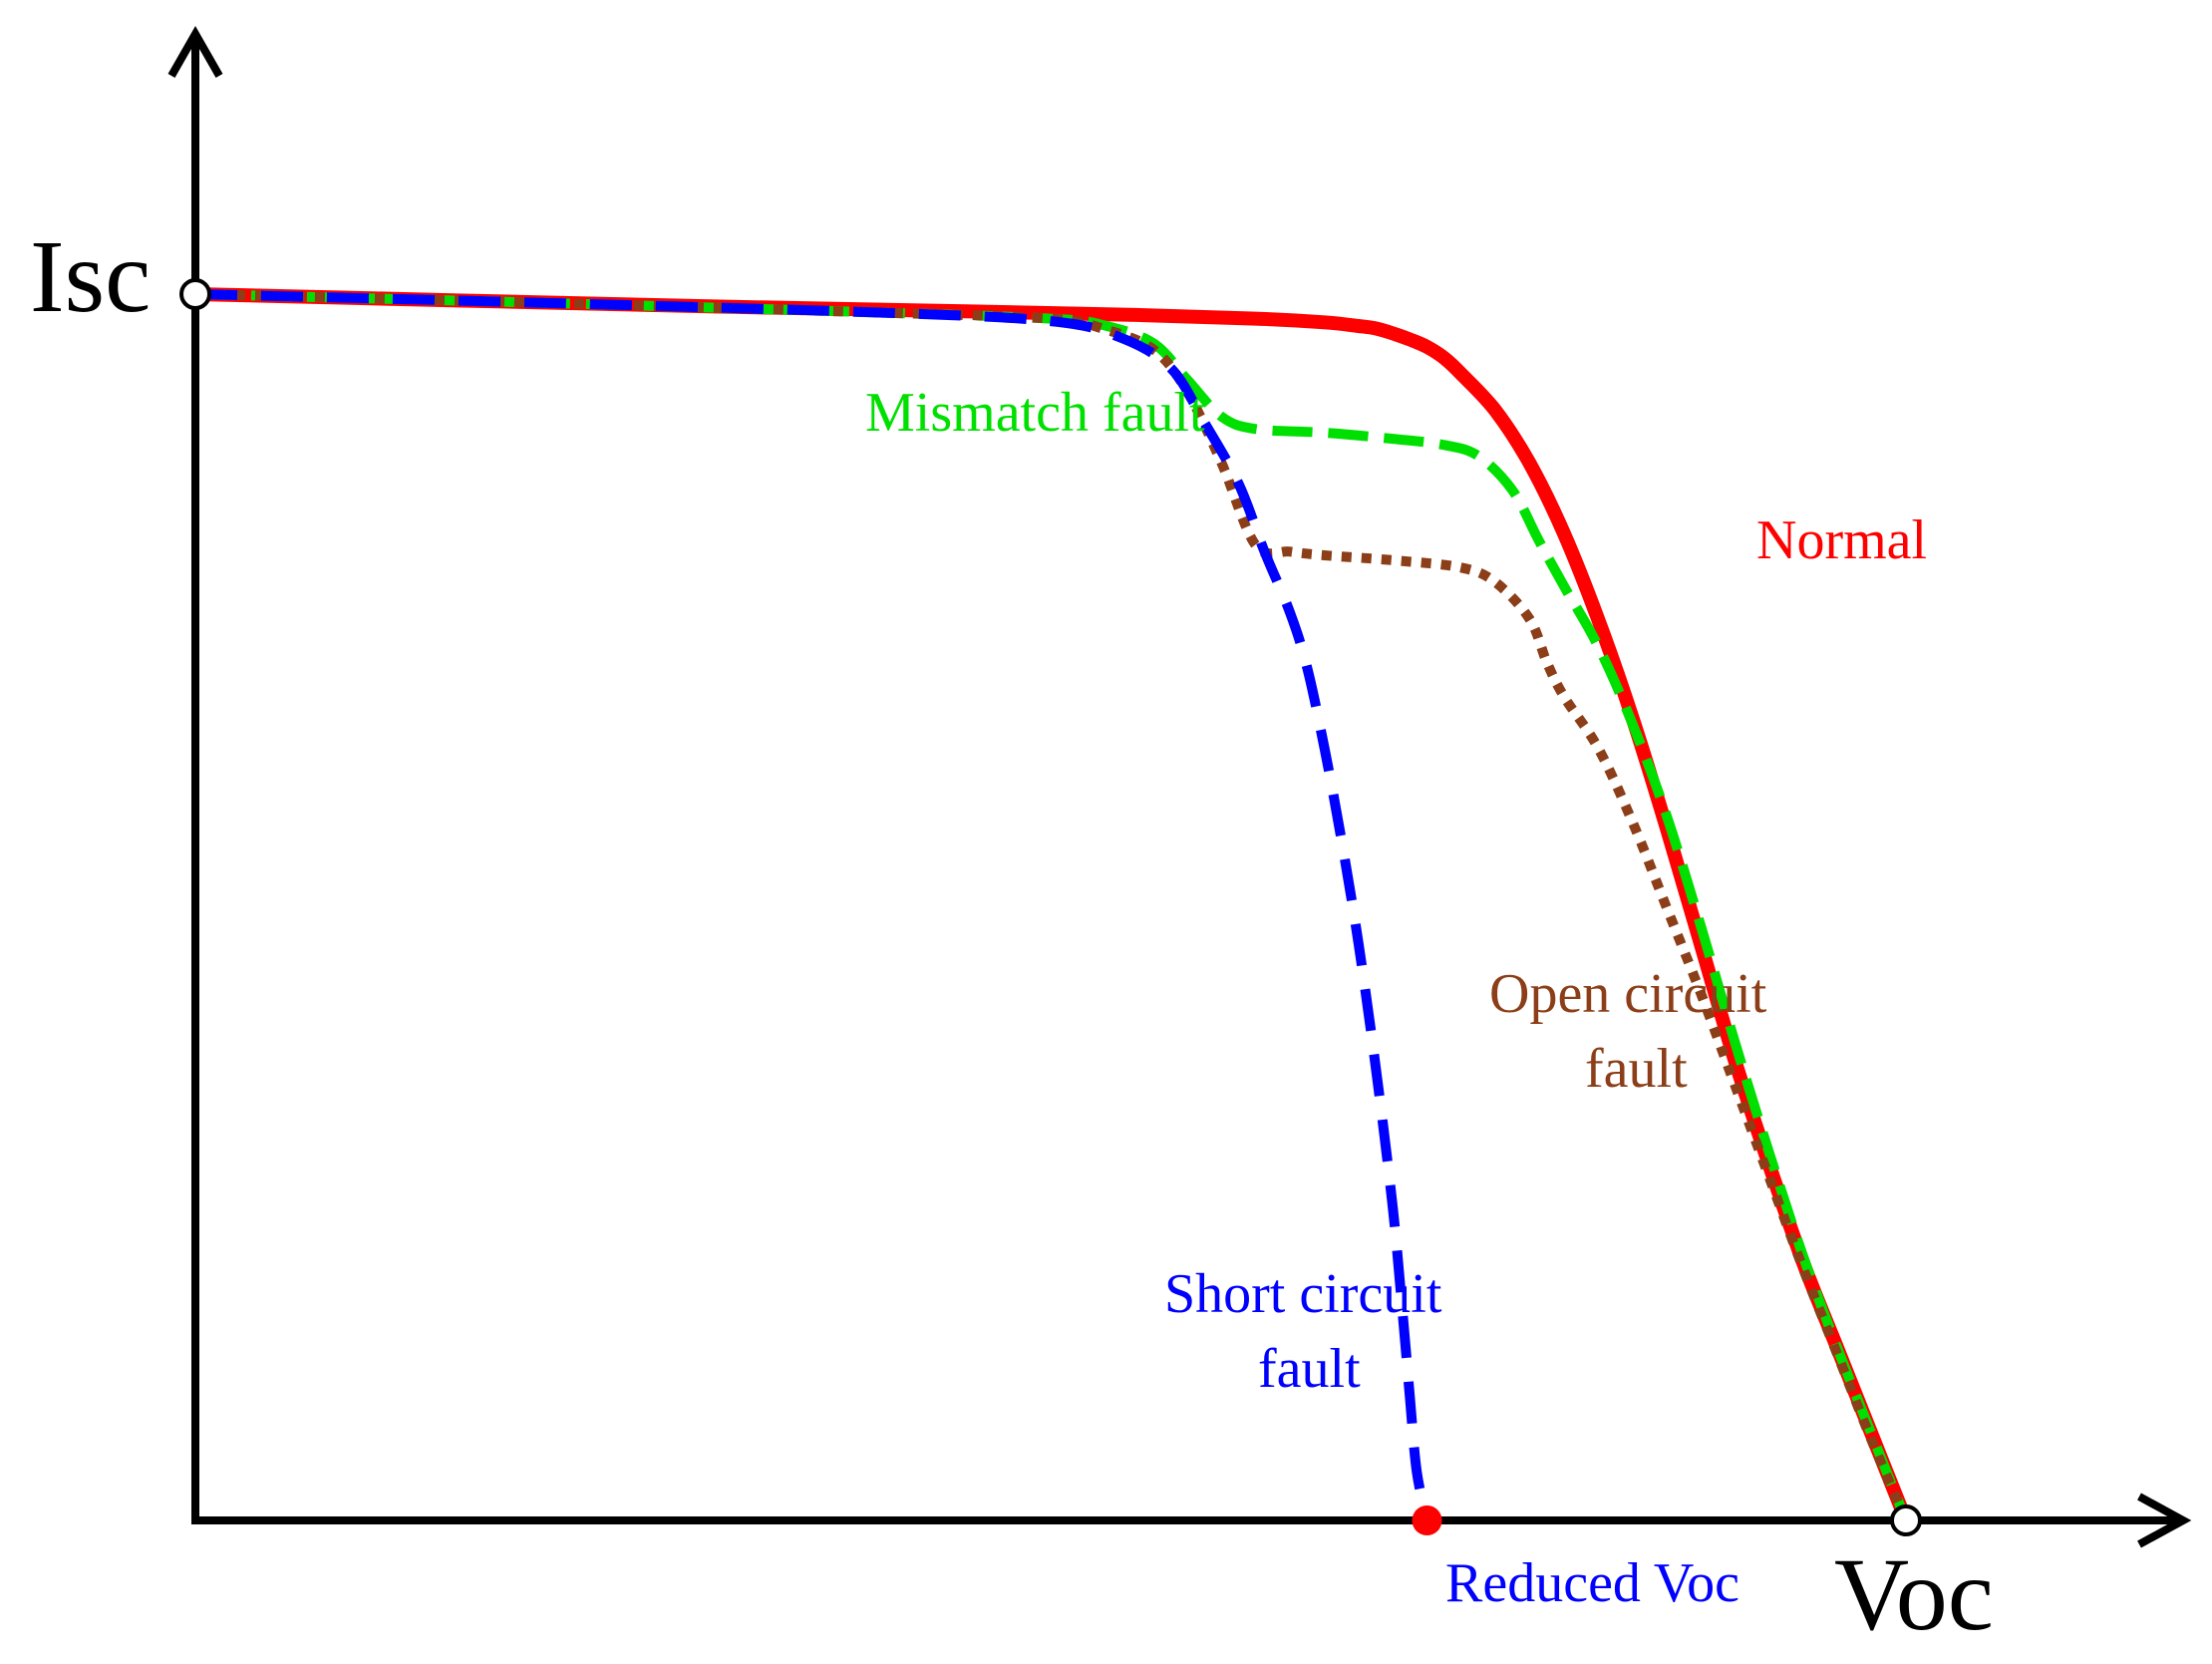  I want to click on y-axis-arrowhead, so click(195, 51).